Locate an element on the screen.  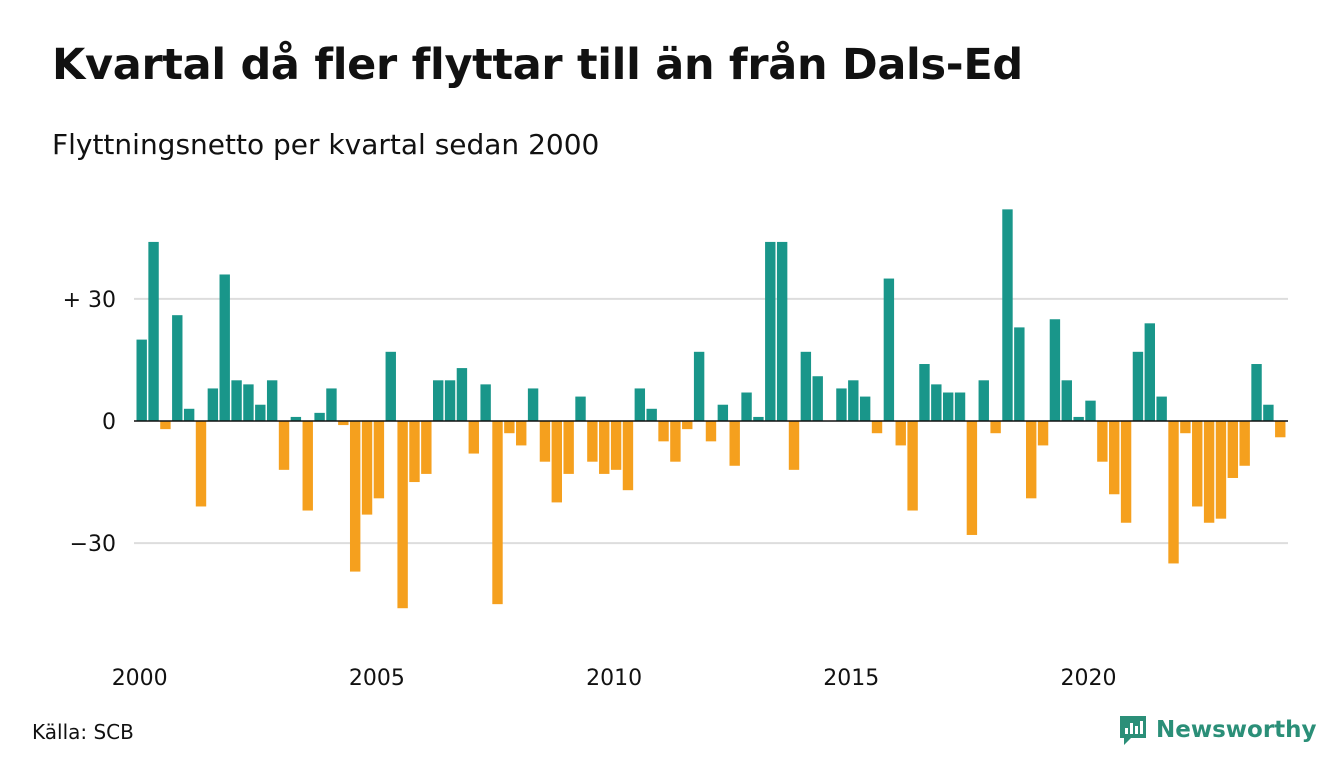
x-tick-labels: 2000 2005 2010 2015 2020 is located at coordinates (614, 678).